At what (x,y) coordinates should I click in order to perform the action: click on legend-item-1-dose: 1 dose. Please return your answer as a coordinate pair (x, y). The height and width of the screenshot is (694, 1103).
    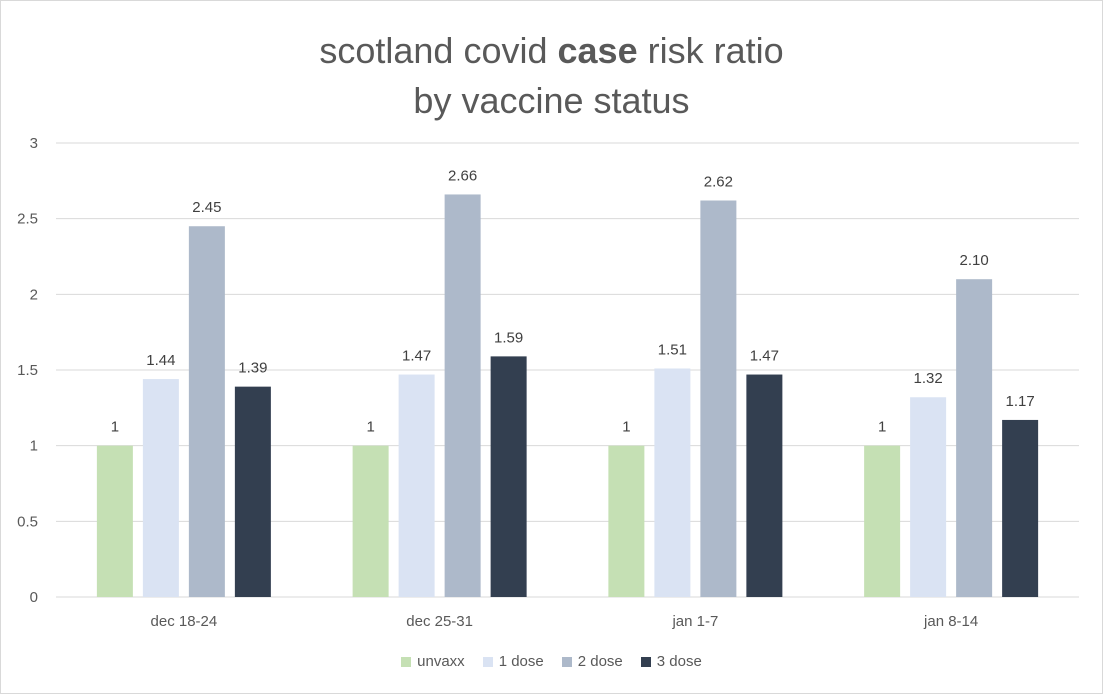
    Looking at the image, I should click on (513, 661).